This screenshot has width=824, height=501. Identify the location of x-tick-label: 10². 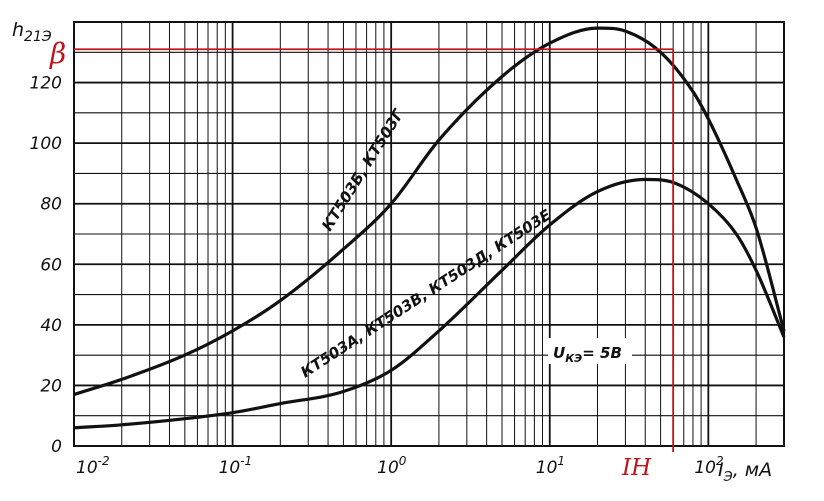
(708, 466).